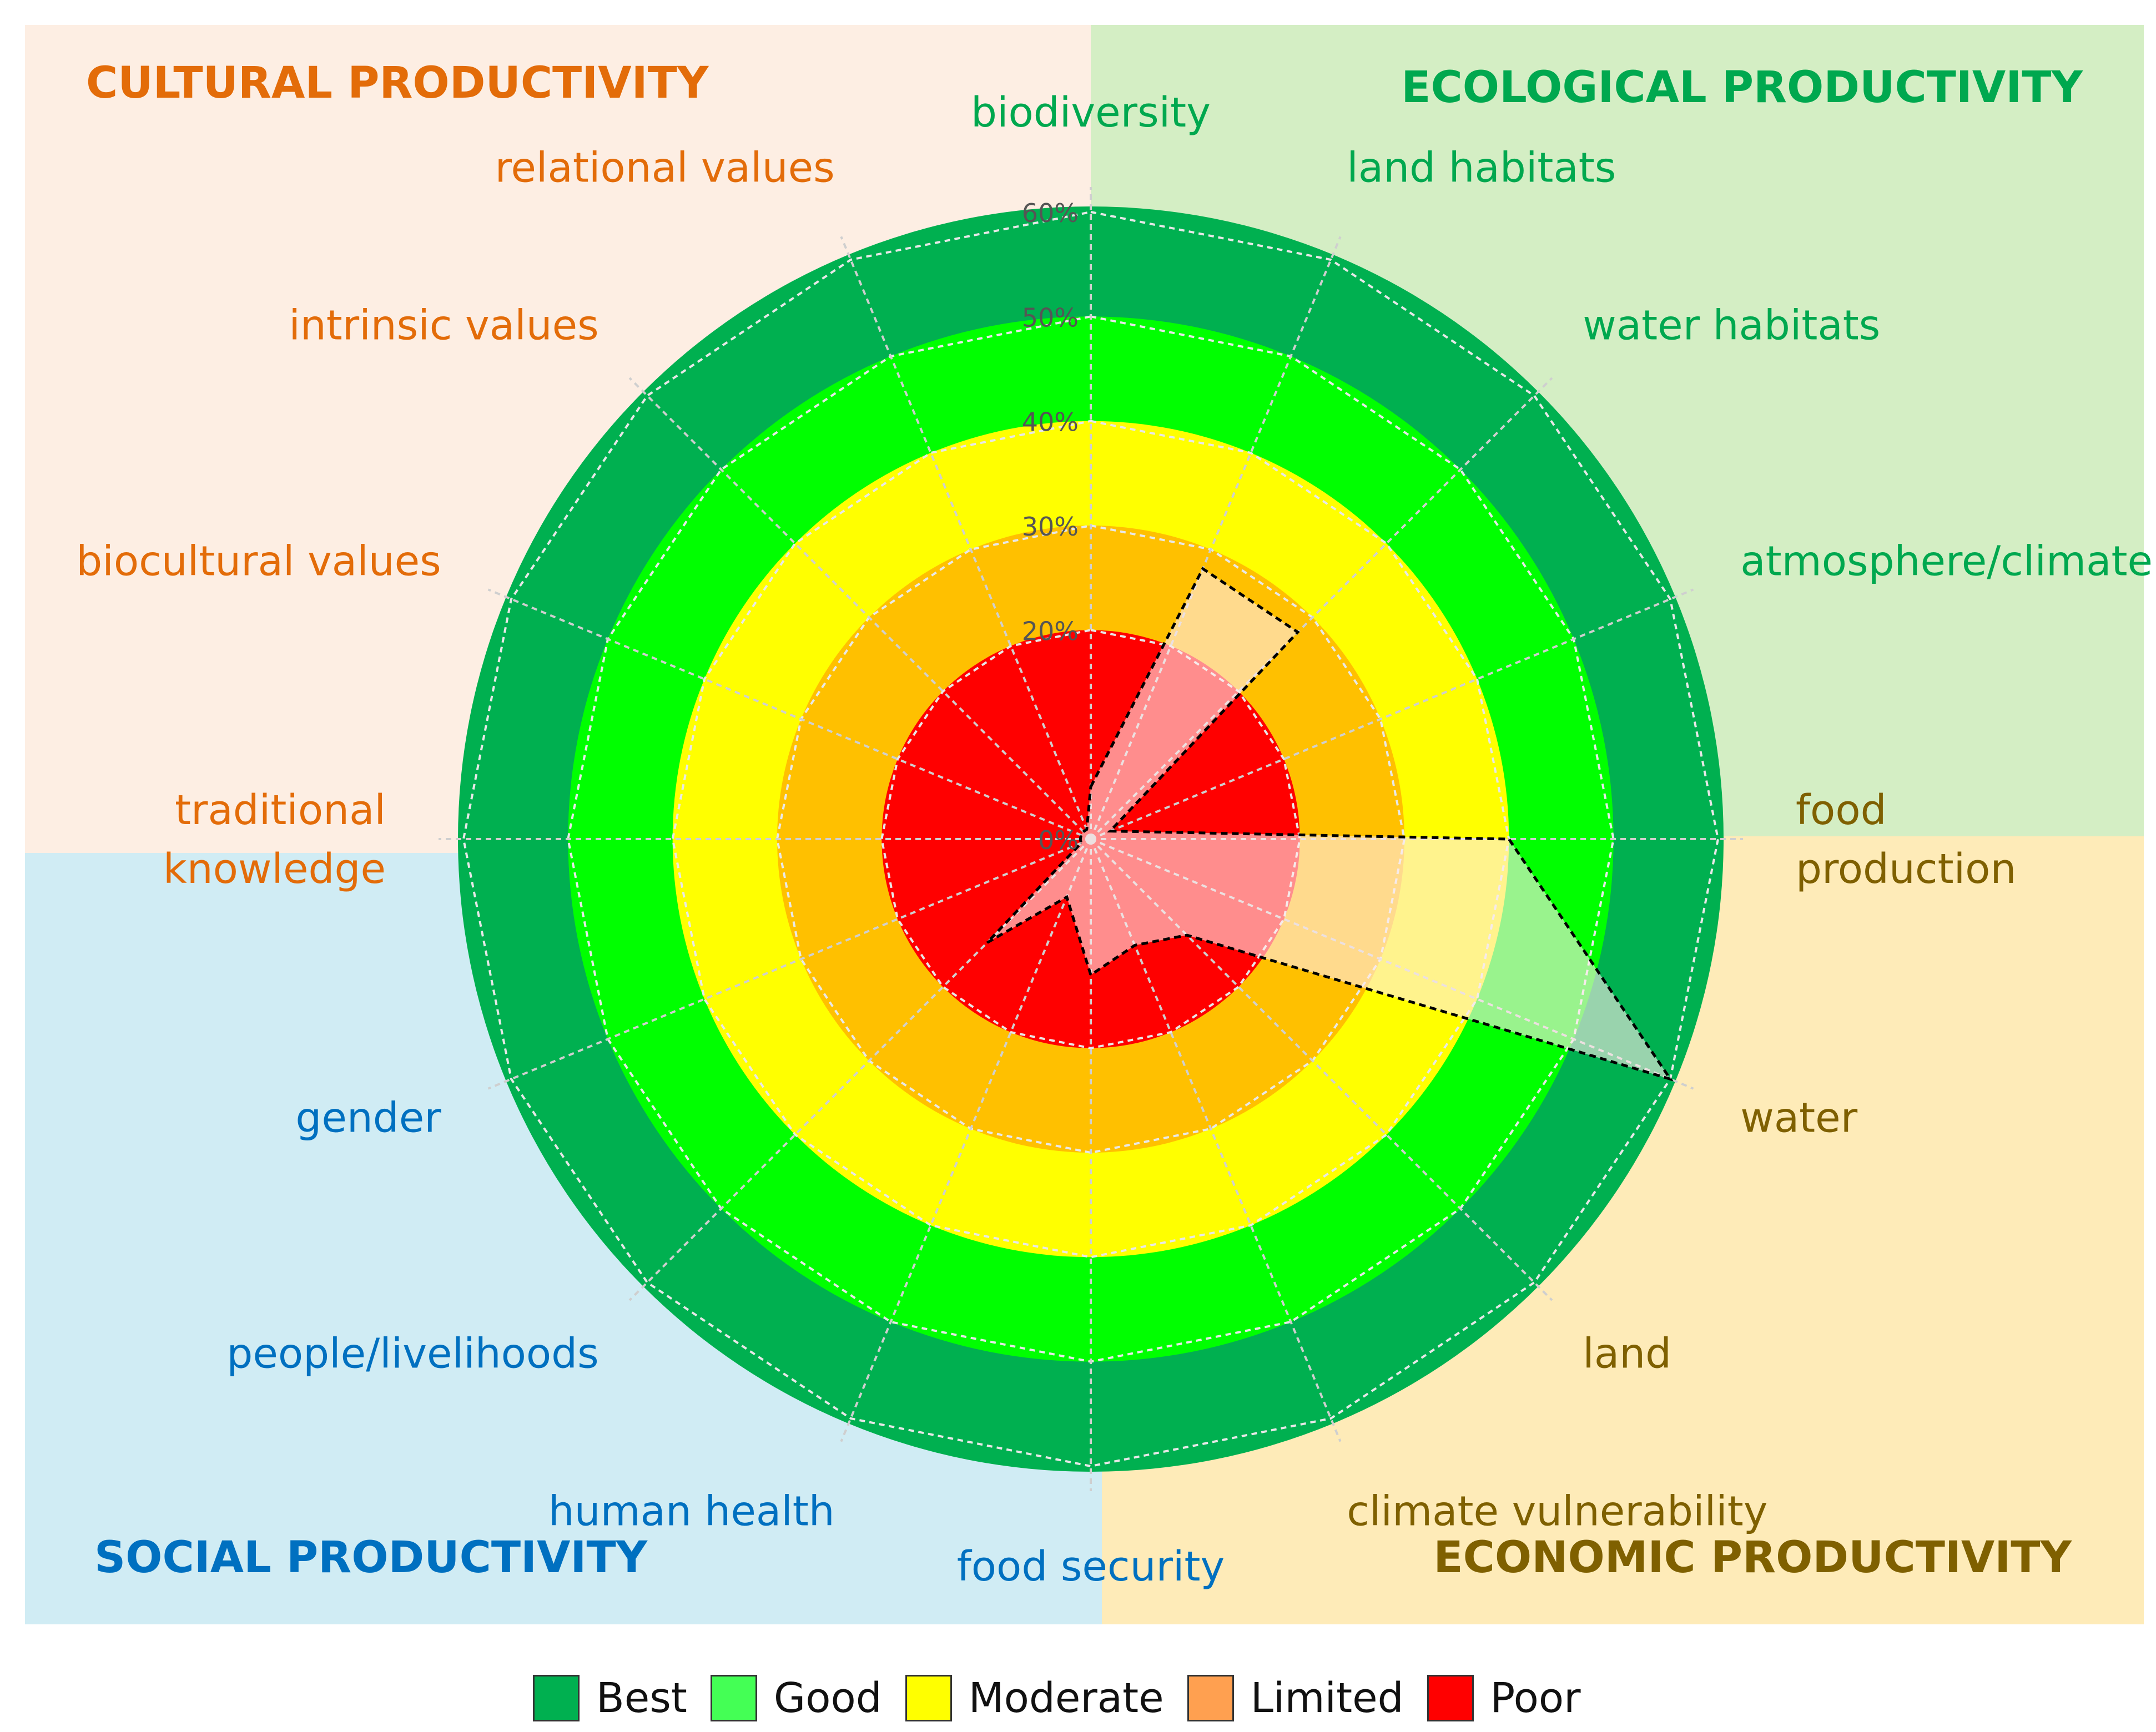  I want to click on legend-label-limited: Limited, so click(1327, 1698).